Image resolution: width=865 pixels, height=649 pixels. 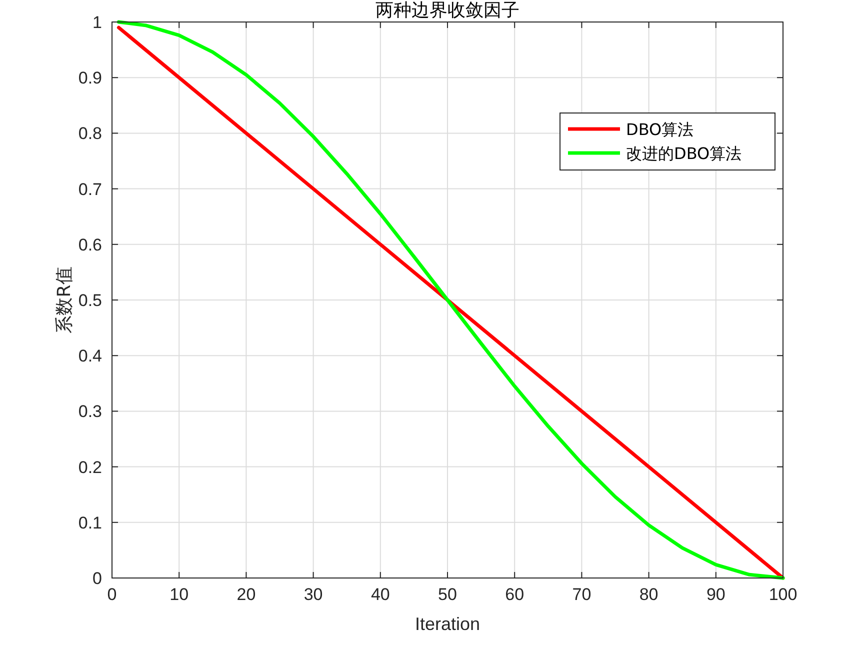 What do you see at coordinates (112, 594) in the screenshot?
I see `x-tick-label: 0` at bounding box center [112, 594].